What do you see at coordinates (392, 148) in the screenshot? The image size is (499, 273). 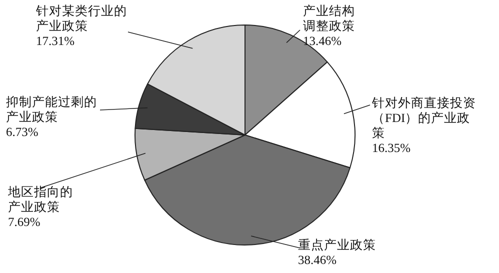 I see `data-label: 16.35%` at bounding box center [392, 148].